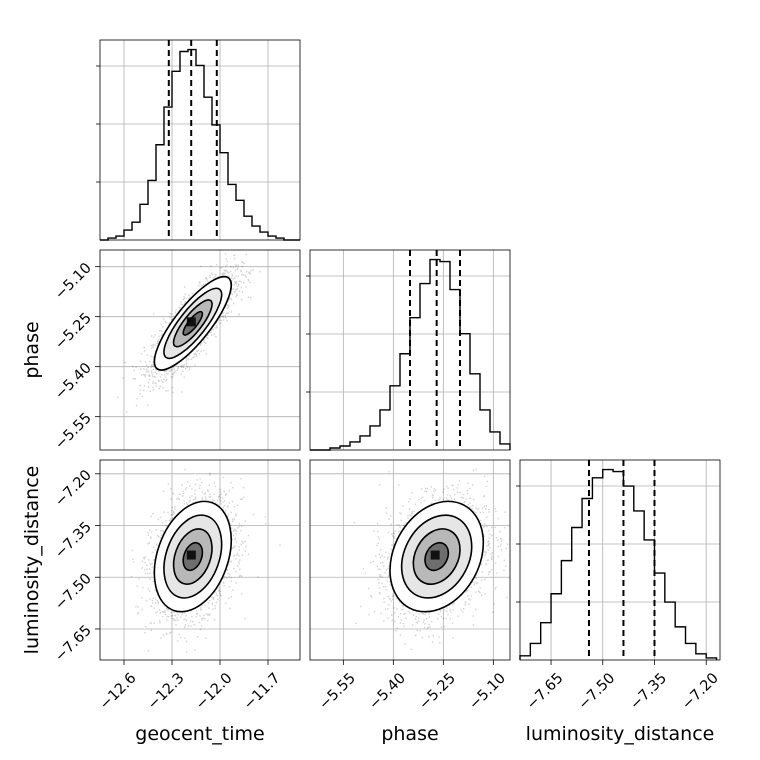 This screenshot has height=760, width=760. I want to click on y-tick-label-phase: −5.25, so click(73, 331).